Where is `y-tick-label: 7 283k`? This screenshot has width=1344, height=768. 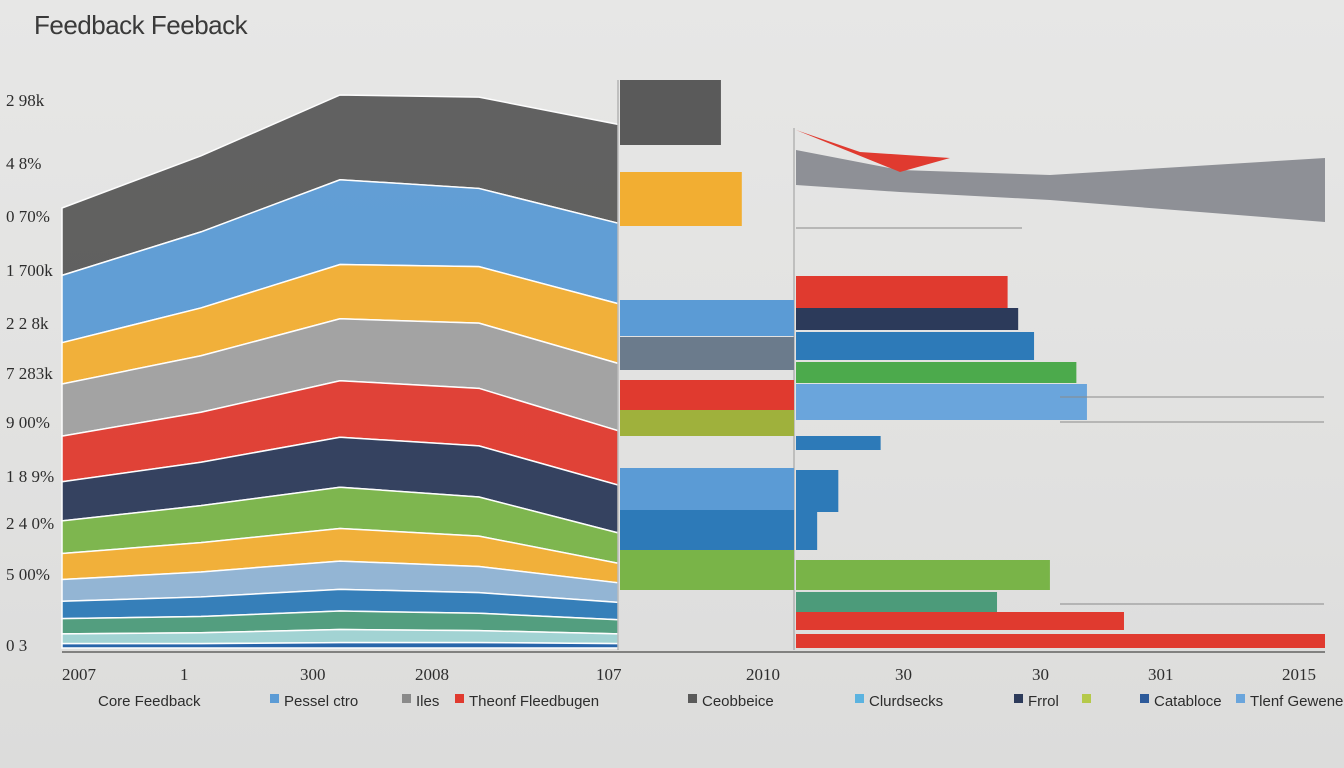 y-tick-label: 7 283k is located at coordinates (29, 373).